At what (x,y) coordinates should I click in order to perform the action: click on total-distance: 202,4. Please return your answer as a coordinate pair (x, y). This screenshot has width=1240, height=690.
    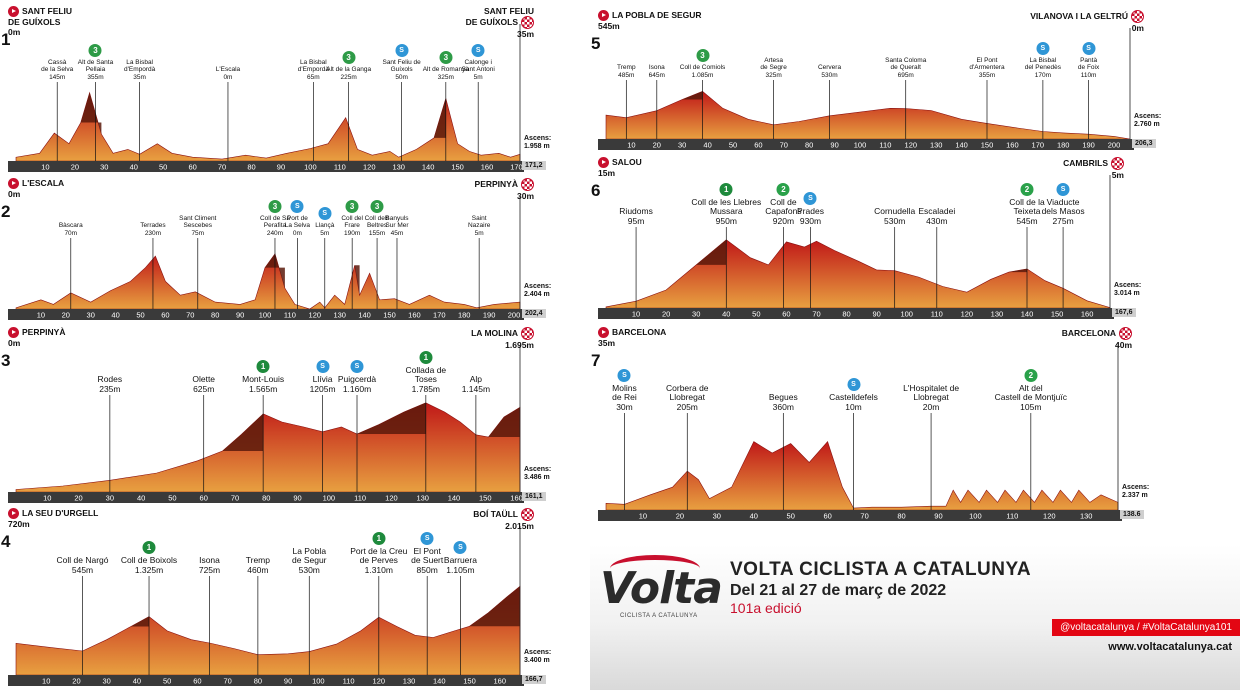
    Looking at the image, I should click on (534, 313).